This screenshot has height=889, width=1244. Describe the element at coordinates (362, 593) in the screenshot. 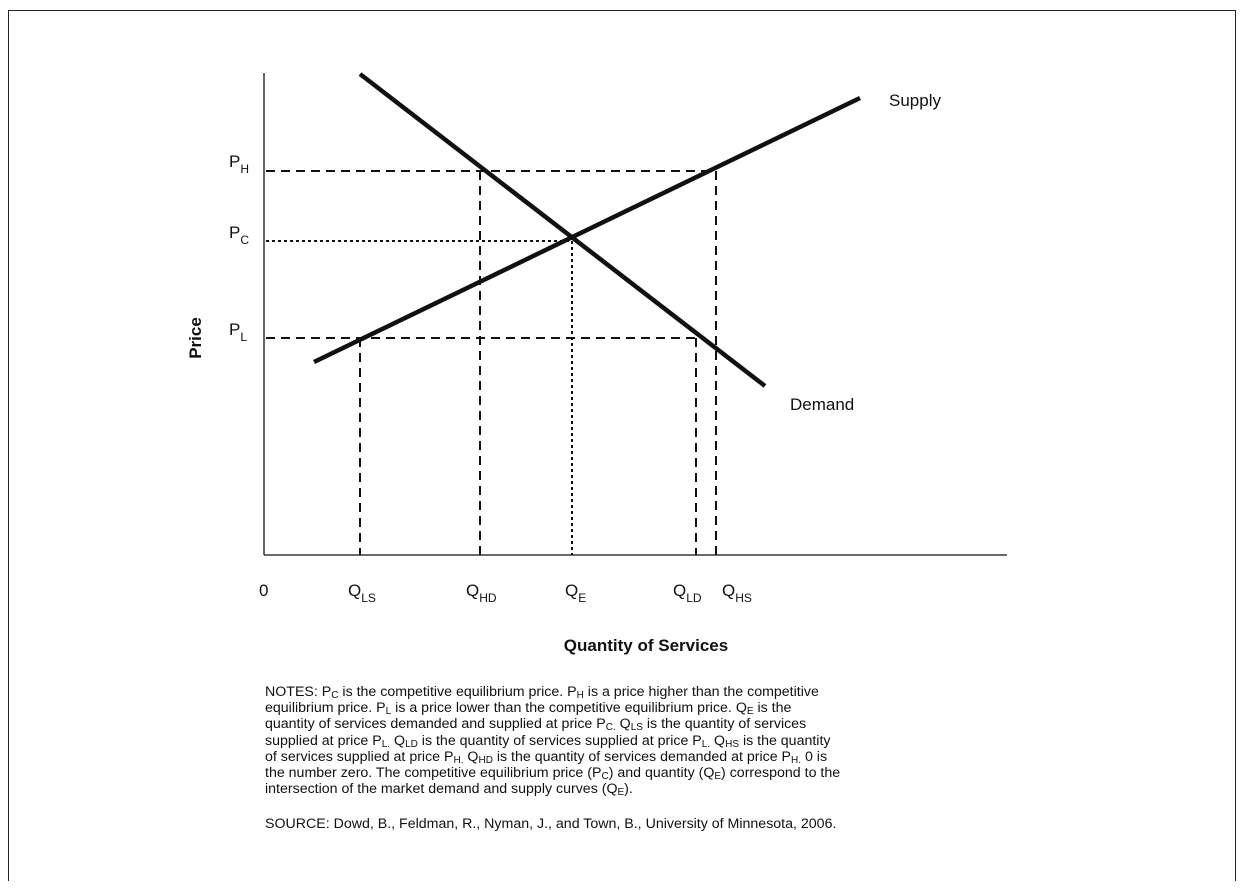

I see `q-ls-label: QLS` at that location.